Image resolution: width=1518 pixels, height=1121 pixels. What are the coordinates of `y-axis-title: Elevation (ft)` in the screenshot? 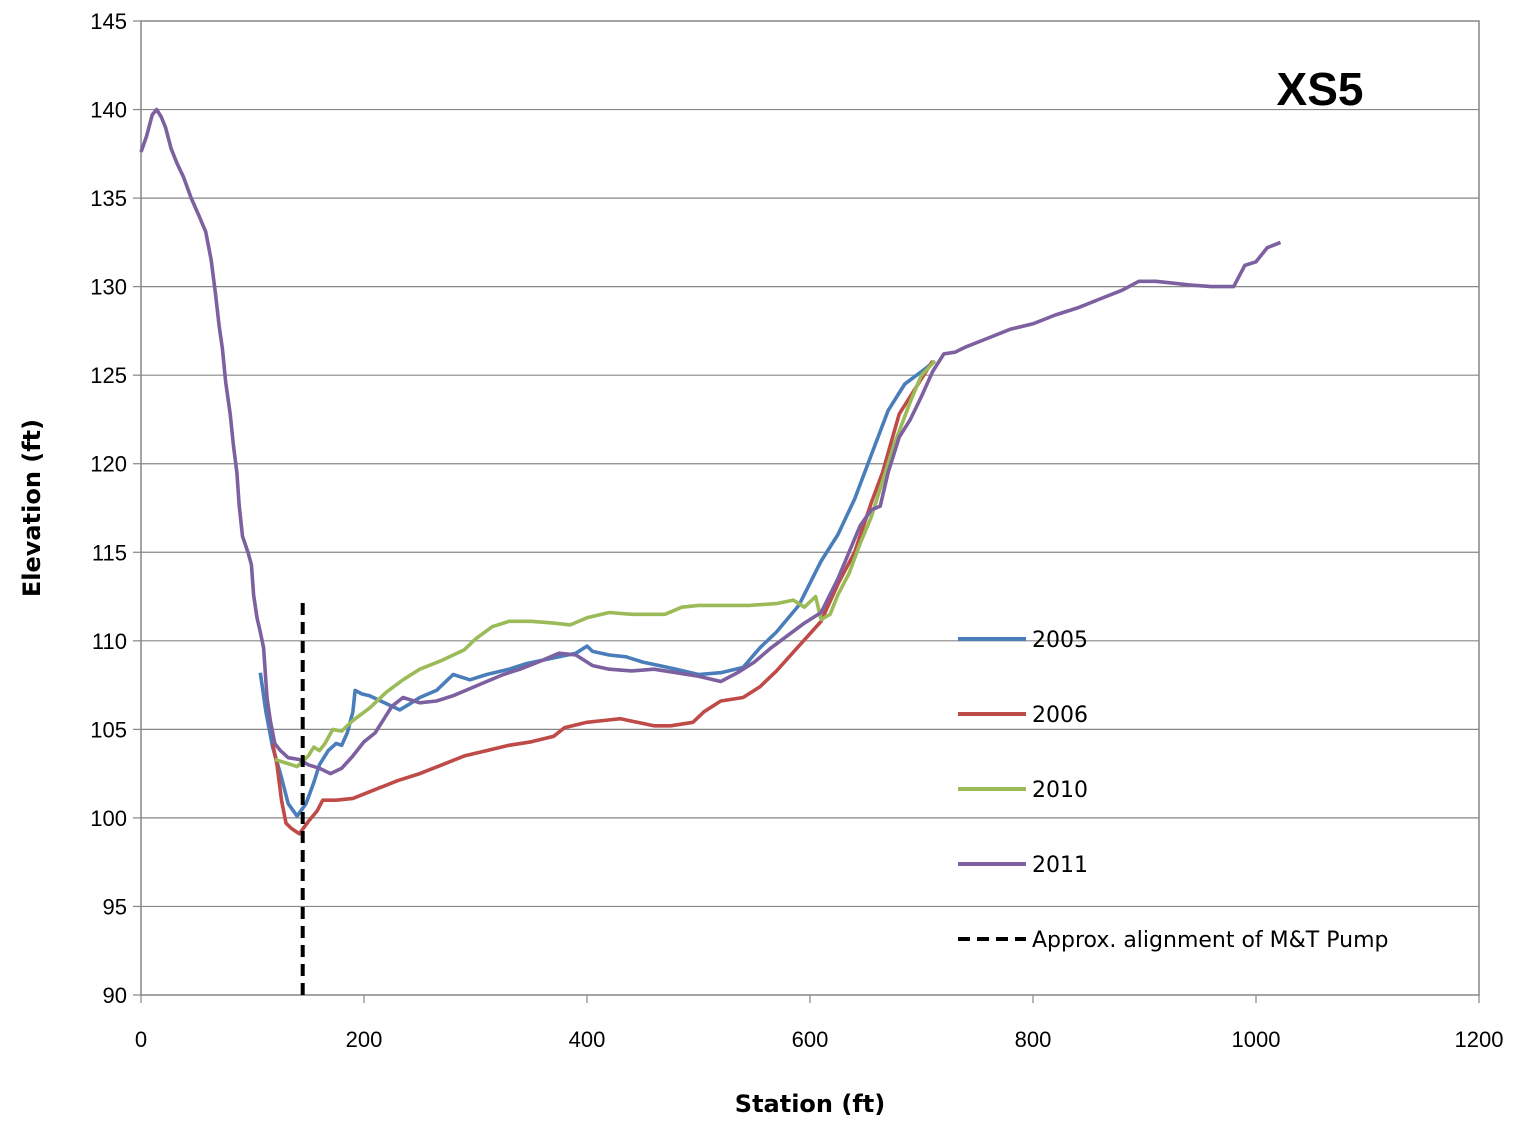 It's located at (32, 508).